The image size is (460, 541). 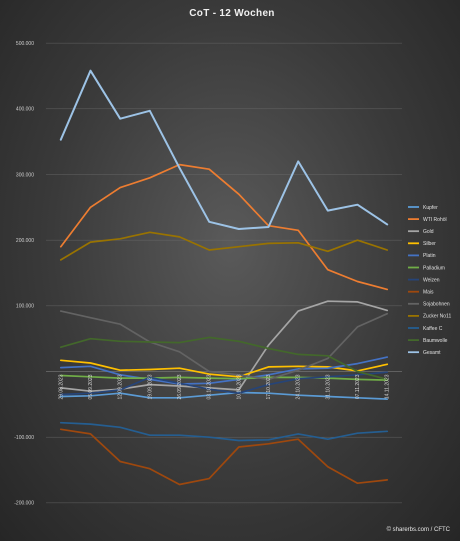 What do you see at coordinates (25, 307) in the screenshot?
I see `y-tick-label: 100.000` at bounding box center [25, 307].